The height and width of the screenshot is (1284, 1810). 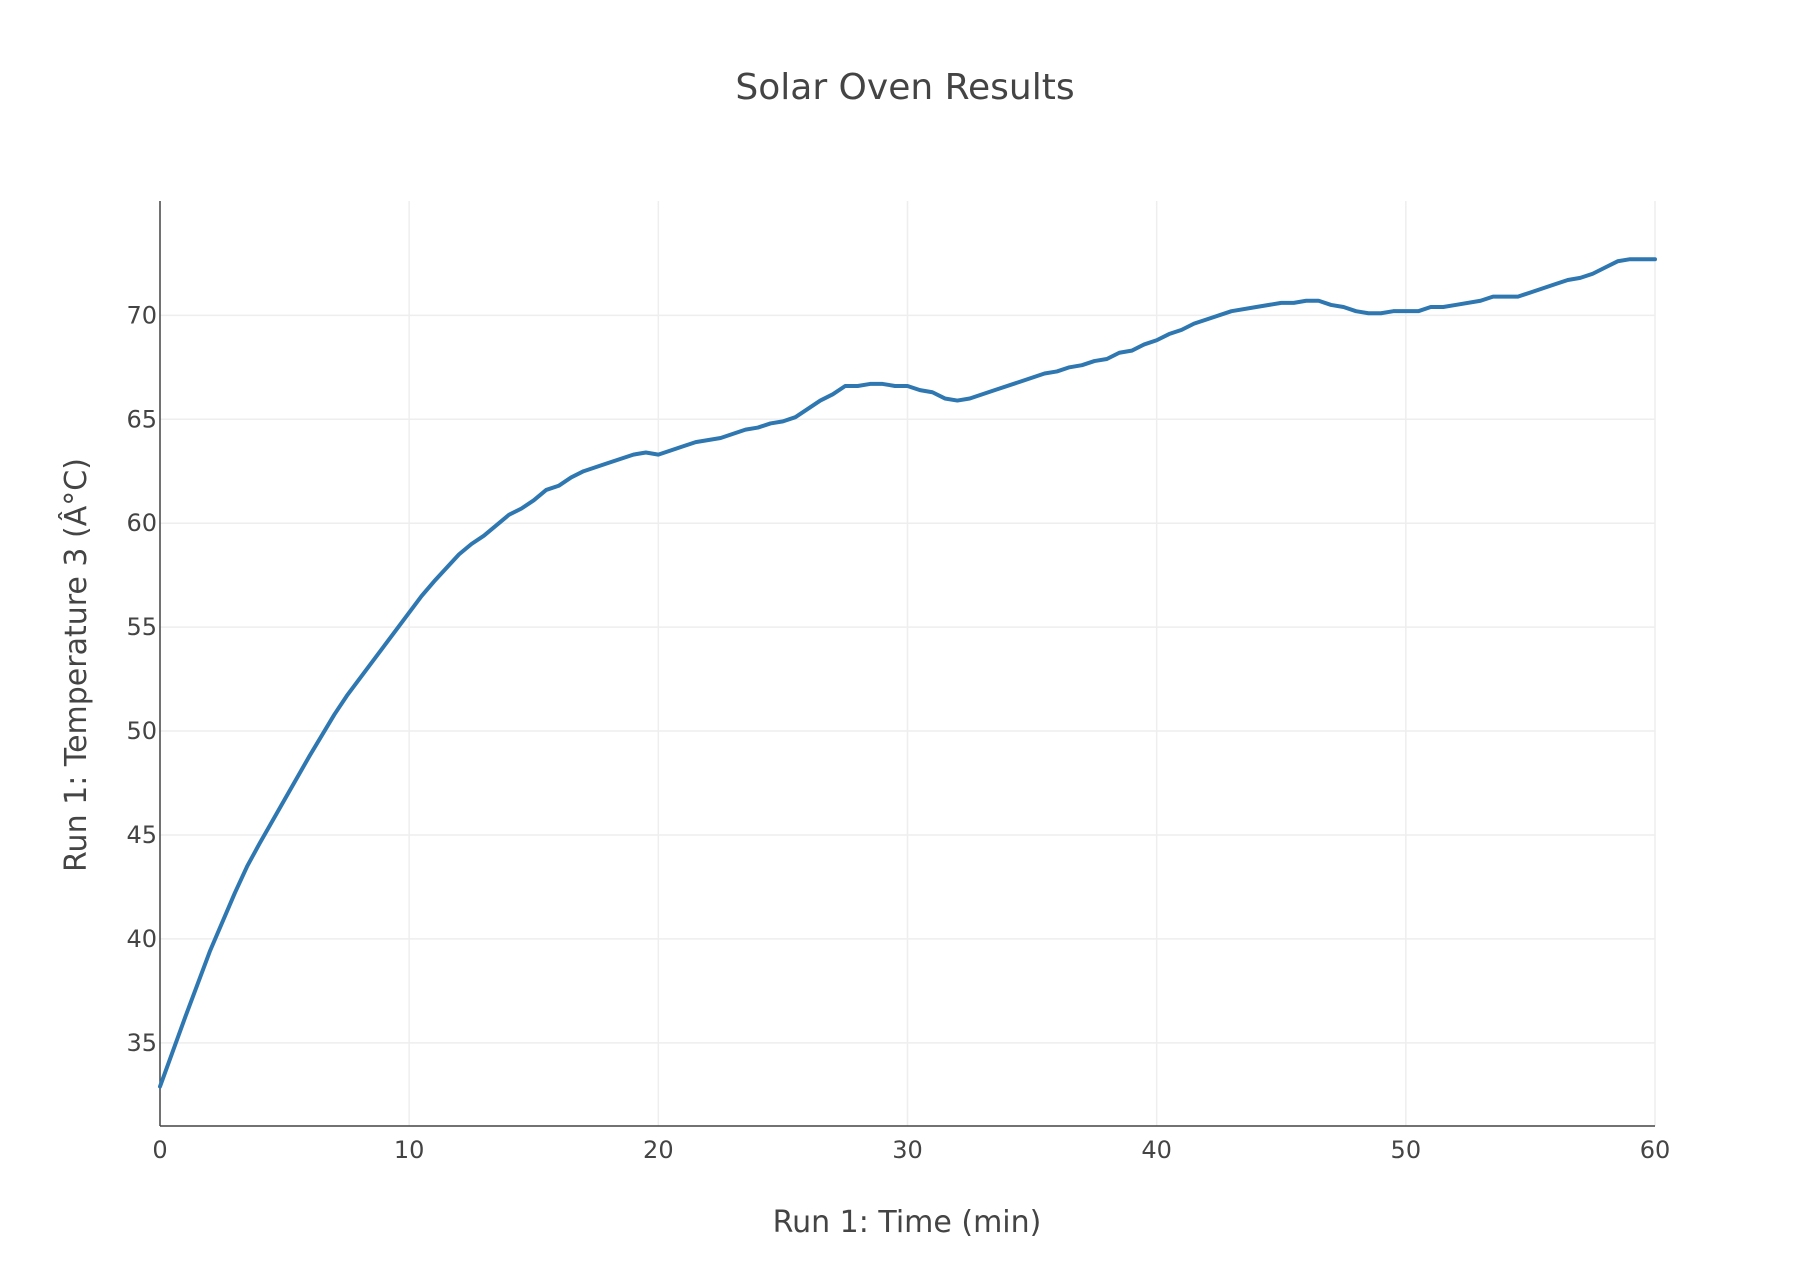 What do you see at coordinates (141, 523) in the screenshot?
I see `y-tick-label: 60` at bounding box center [141, 523].